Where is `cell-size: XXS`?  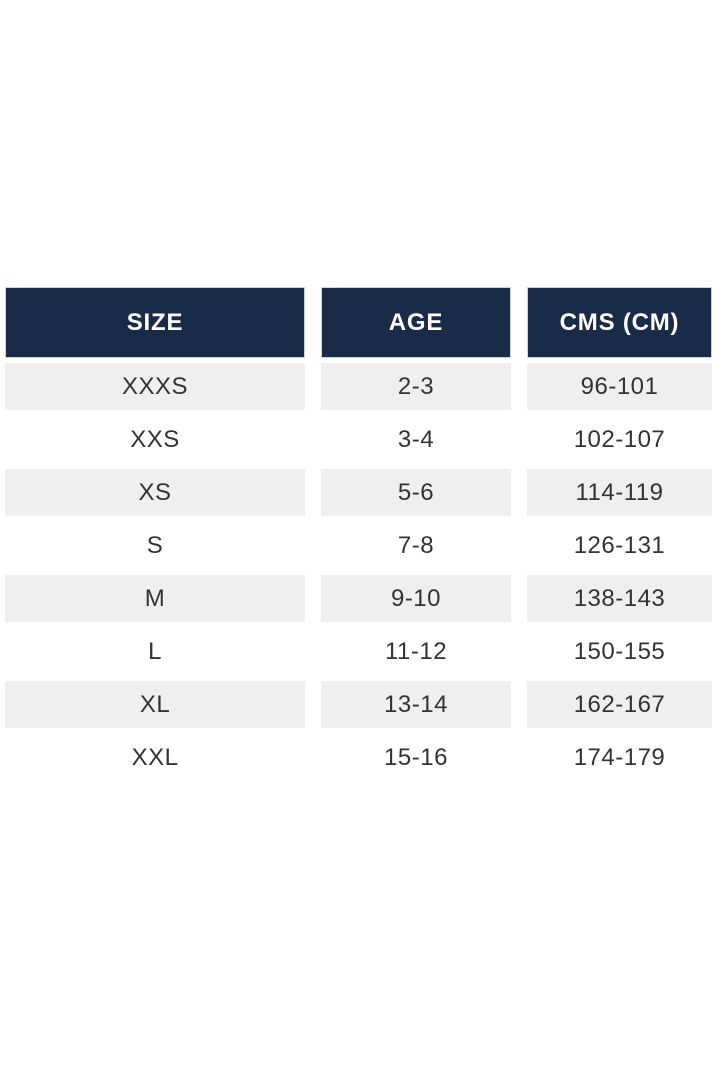
cell-size: XXS is located at coordinates (155, 439).